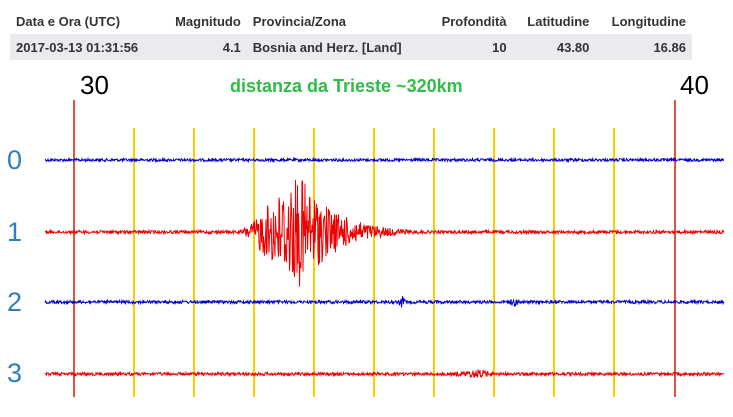 The width and height of the screenshot is (733, 417). What do you see at coordinates (68, 21) in the screenshot?
I see `col-header-datetime: Data e Ora (UTC)` at bounding box center [68, 21].